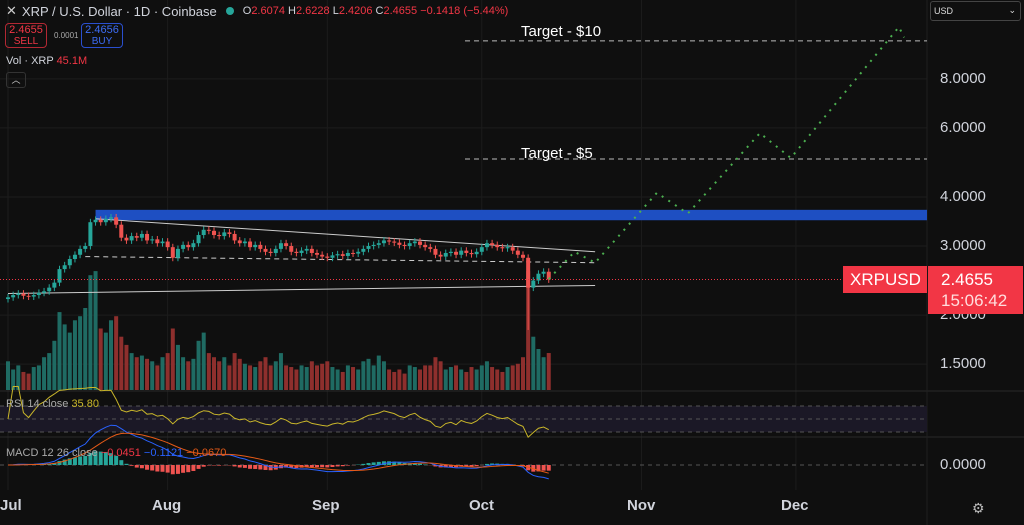 This screenshot has width=1024, height=525. Describe the element at coordinates (163, 453) in the screenshot. I see `macd-value: −0.1121` at that location.